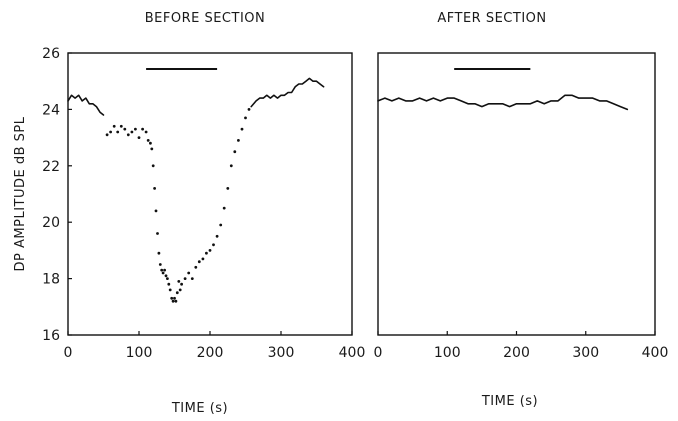  Describe the element at coordinates (378, 353) in the screenshot. I see `panel-after-x-tick-label: 0` at that location.